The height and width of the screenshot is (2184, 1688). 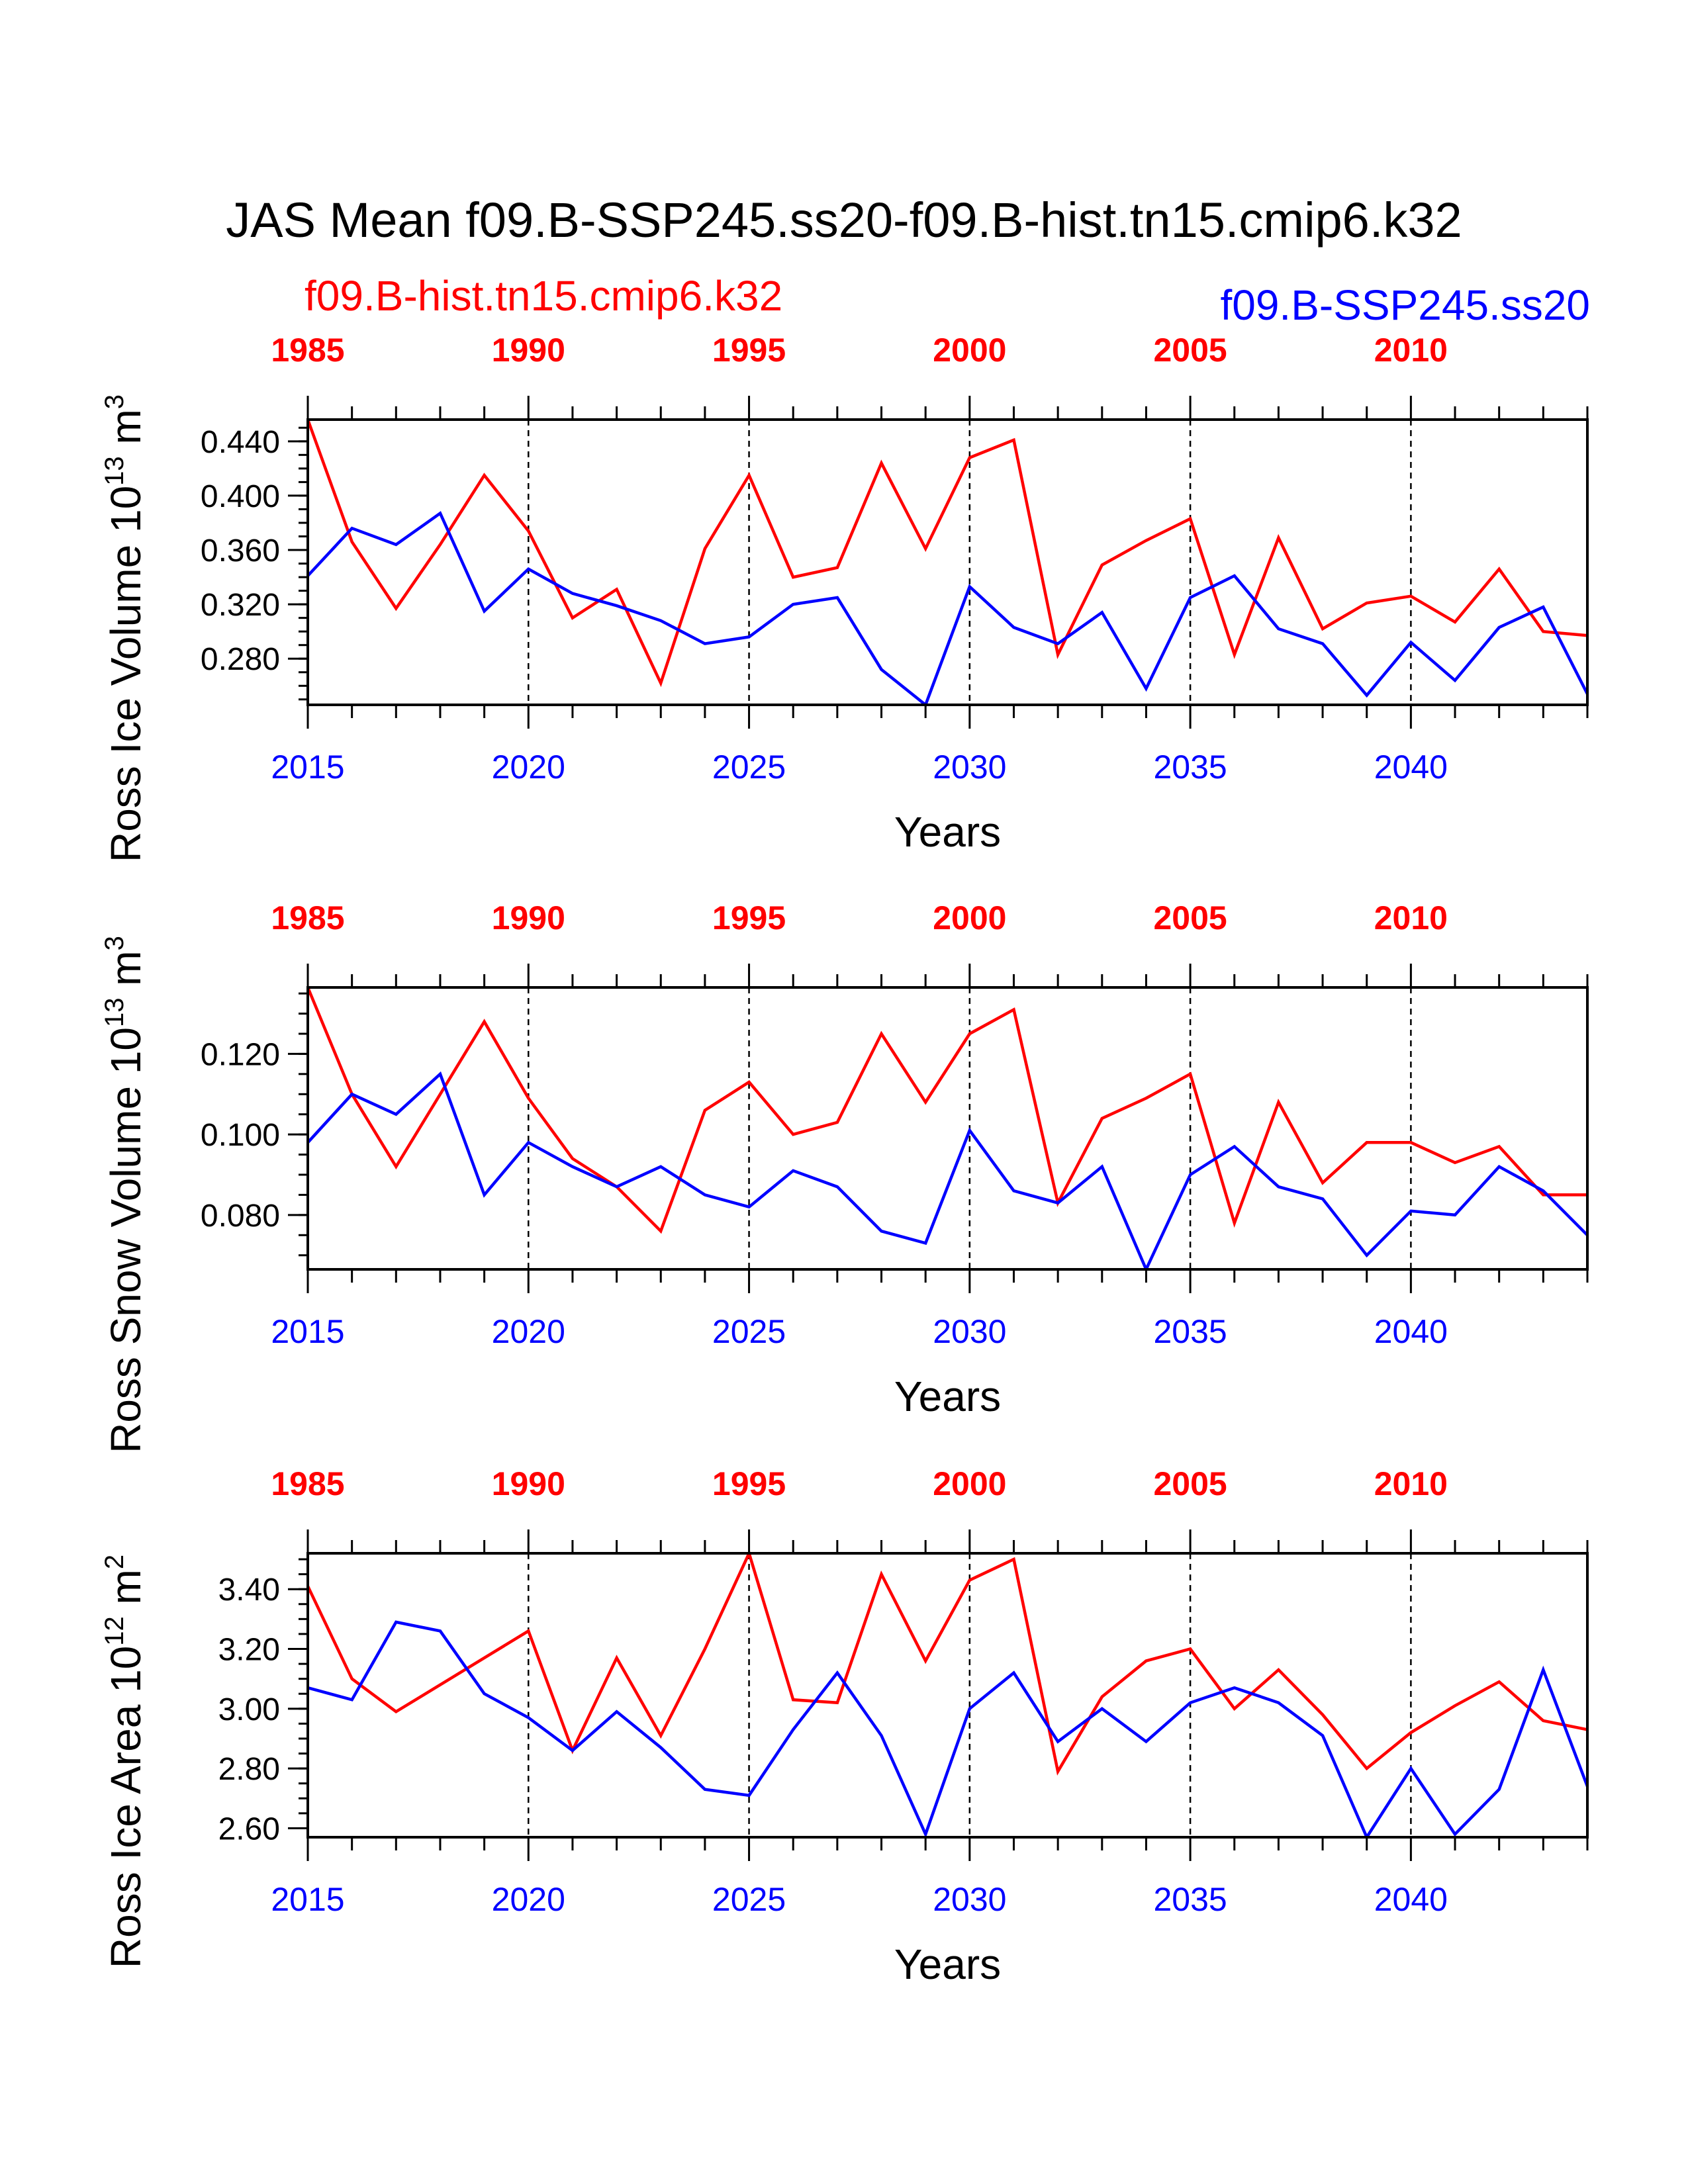 I want to click on y-tick-label: 0.280, so click(x=240, y=659).